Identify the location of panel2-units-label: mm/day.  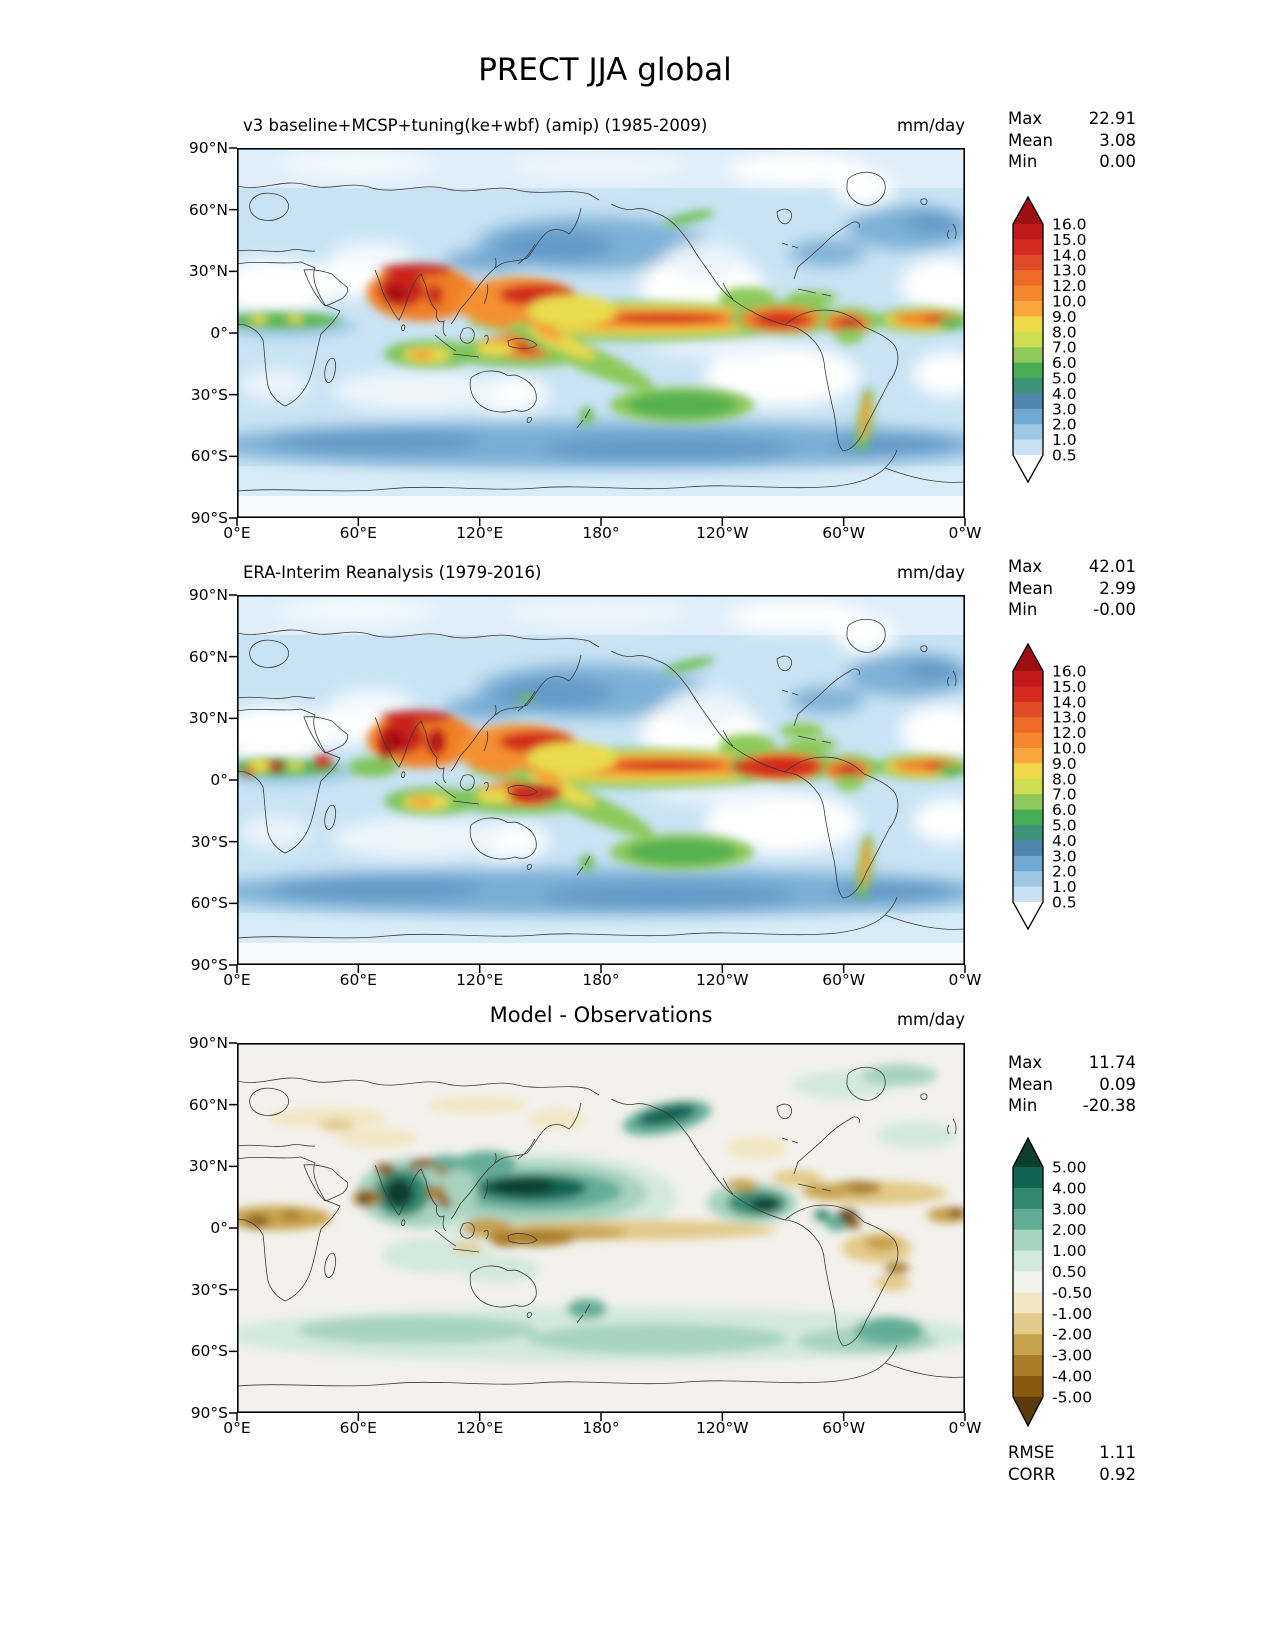
(930, 572).